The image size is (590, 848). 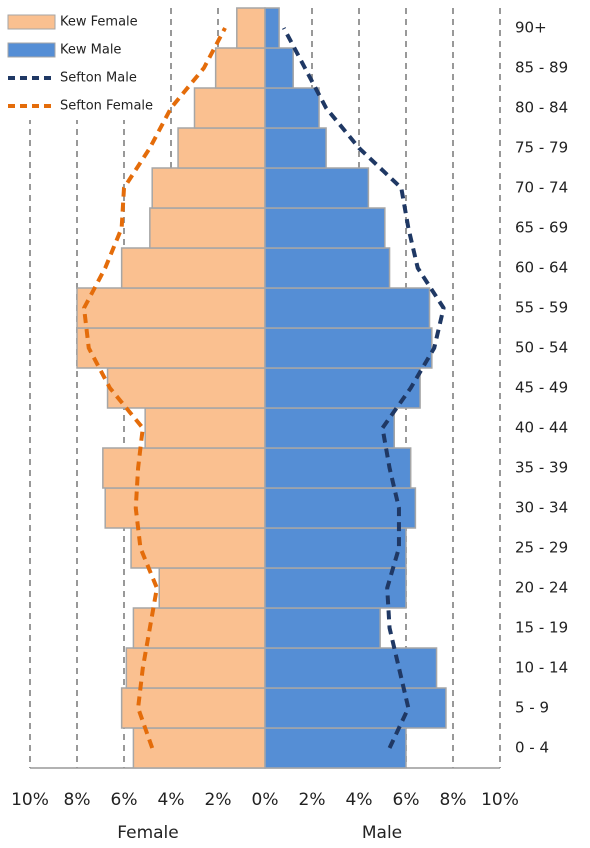 What do you see at coordinates (541, 148) in the screenshot?
I see `y-tick-label: 75 - 79` at bounding box center [541, 148].